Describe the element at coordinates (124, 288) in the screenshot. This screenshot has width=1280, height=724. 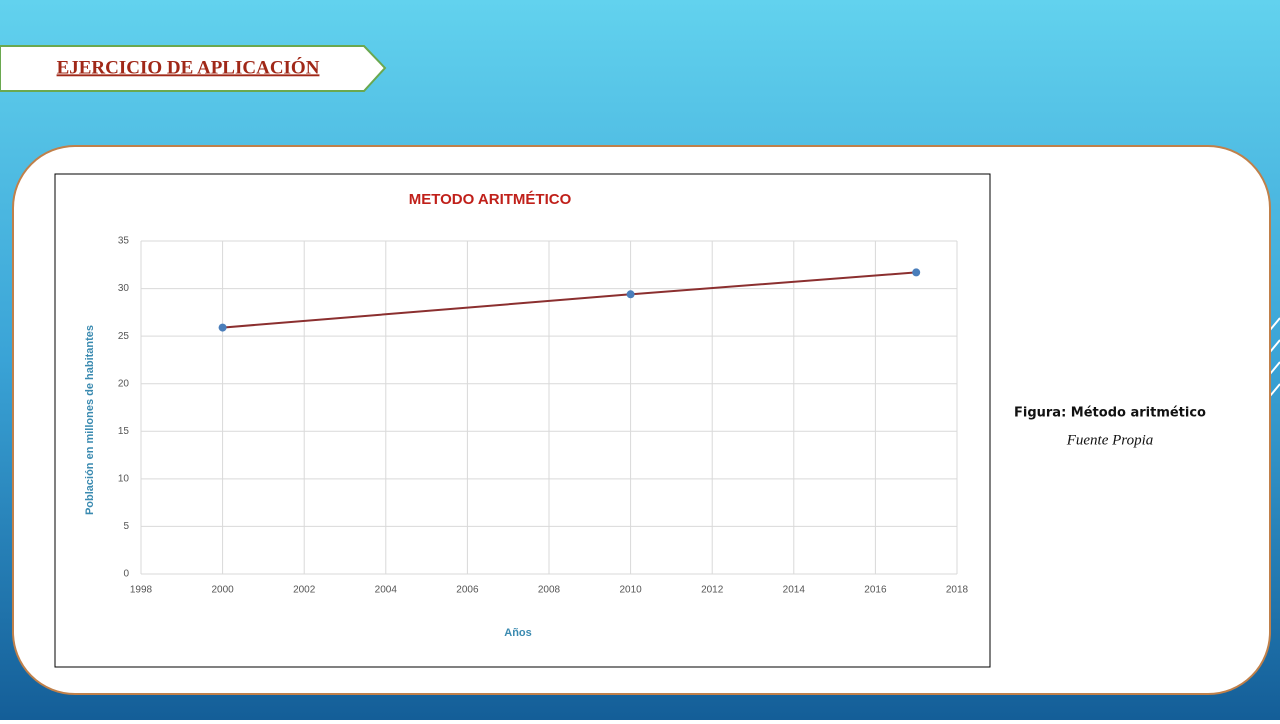
I see `y-tick-label: 30` at that location.